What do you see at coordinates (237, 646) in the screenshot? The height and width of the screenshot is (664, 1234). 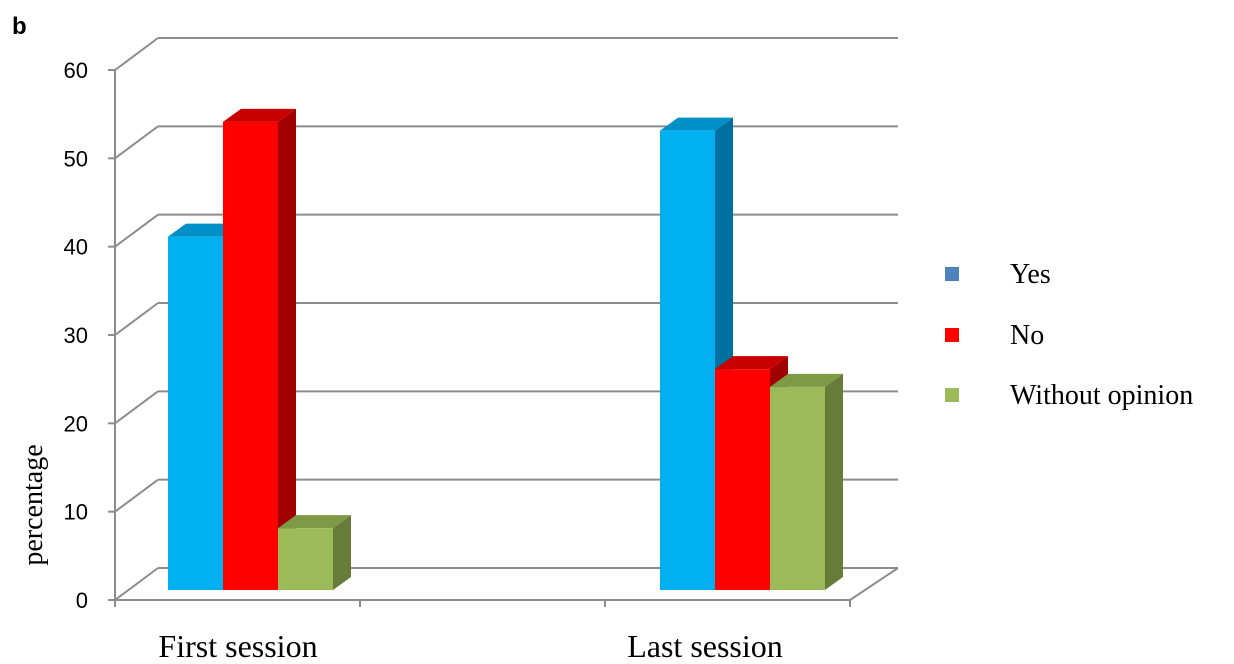 I see `x-category-label: First session` at bounding box center [237, 646].